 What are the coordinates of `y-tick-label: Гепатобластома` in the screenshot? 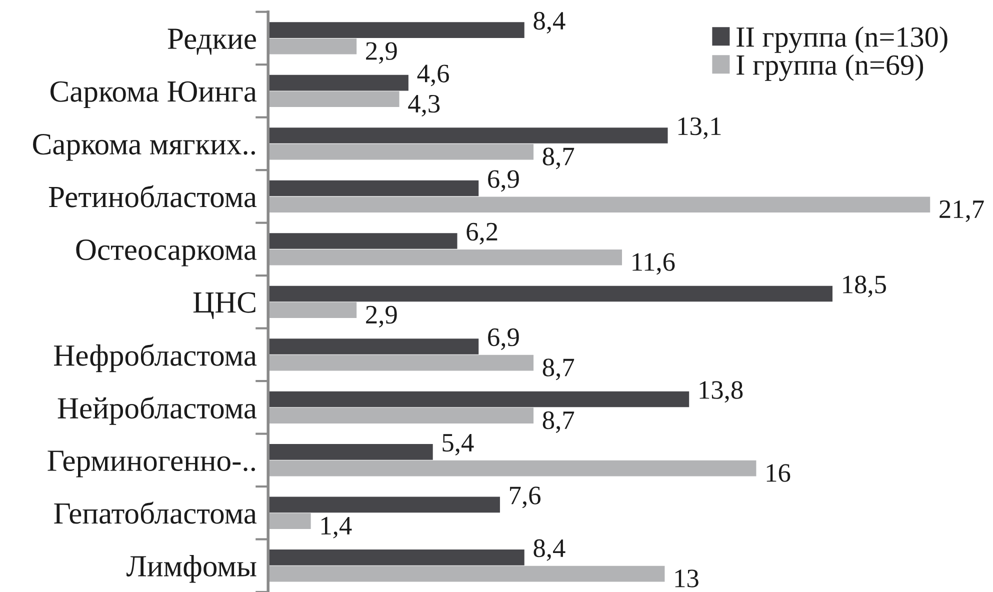 It's located at (155, 513).